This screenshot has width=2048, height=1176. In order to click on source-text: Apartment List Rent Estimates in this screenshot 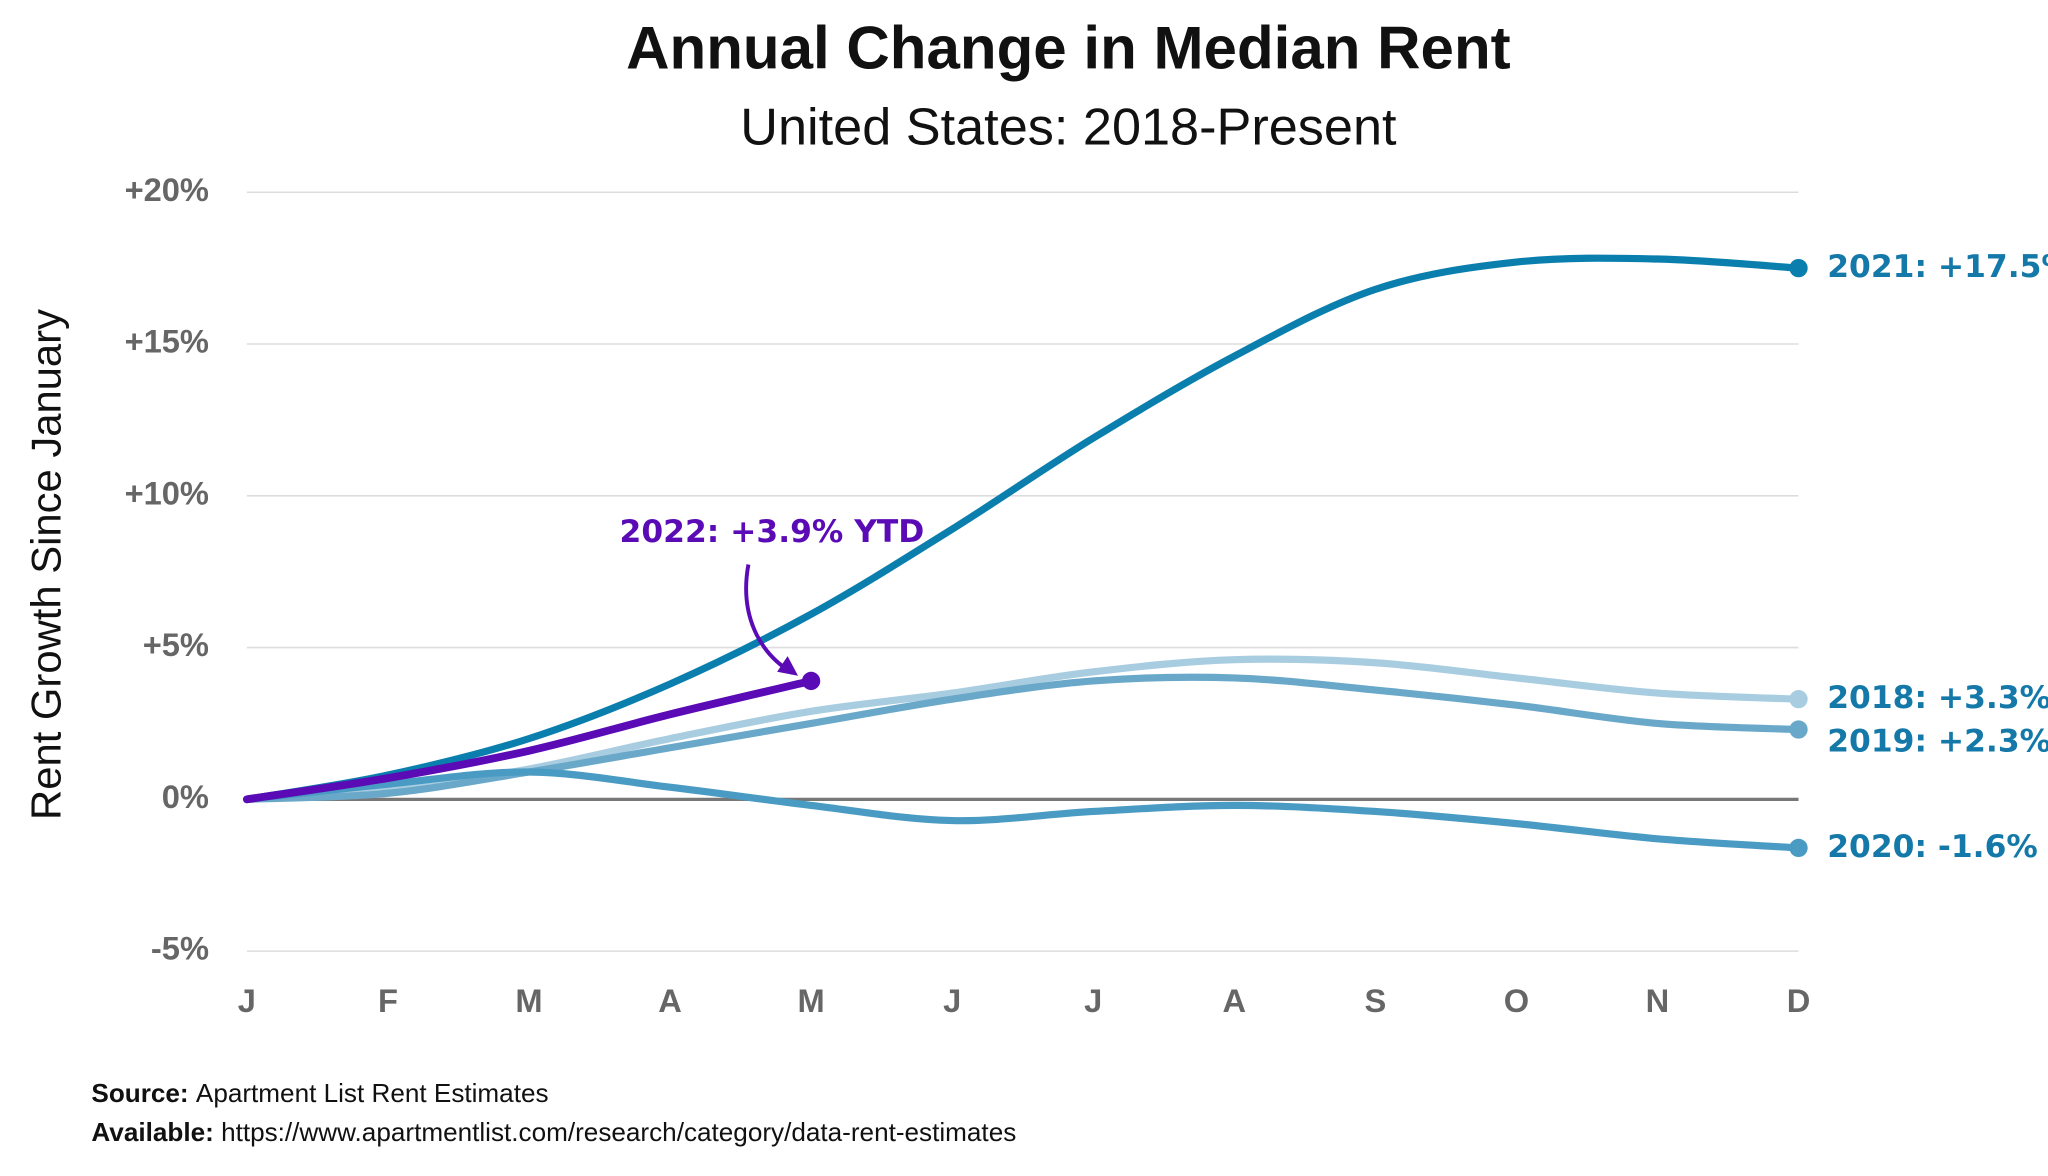, I will do `click(372, 1093)`.